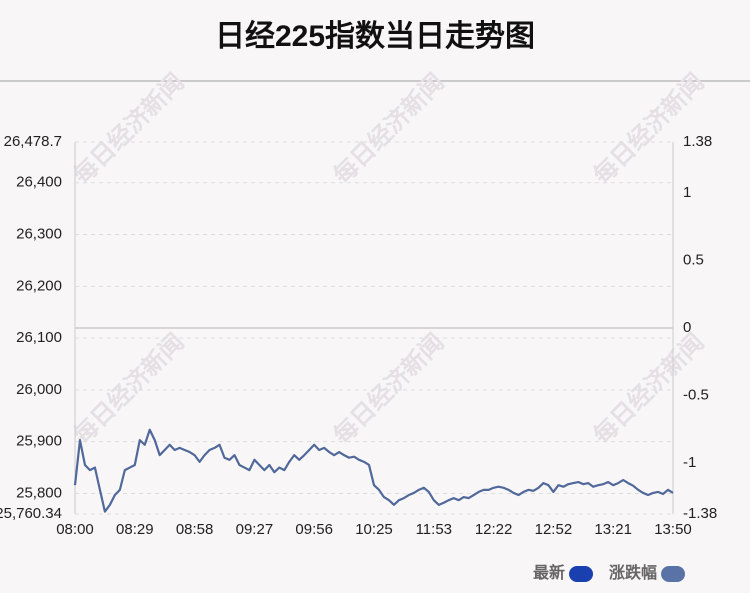 The height and width of the screenshot is (593, 750). I want to click on y2-tick-label: 0, so click(687, 327).